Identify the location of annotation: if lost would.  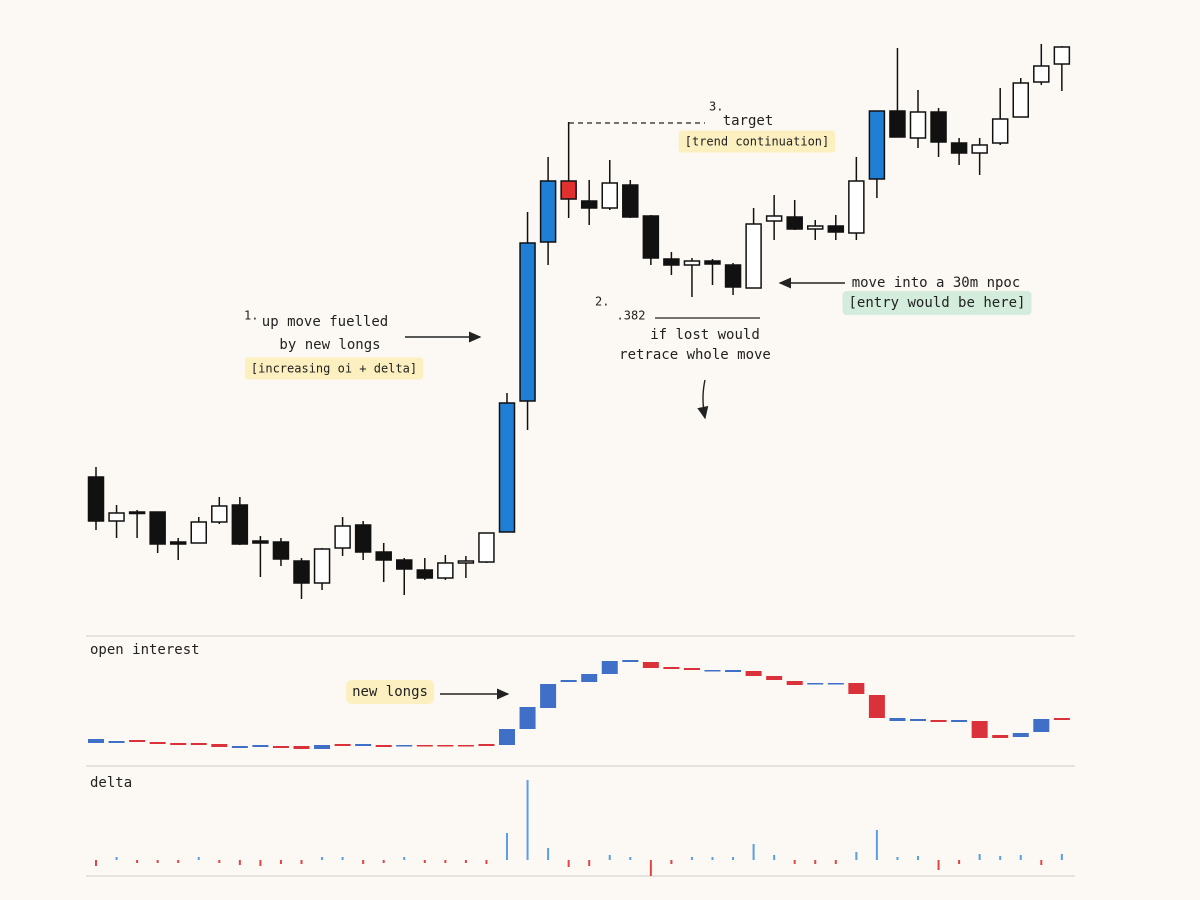
(705, 335).